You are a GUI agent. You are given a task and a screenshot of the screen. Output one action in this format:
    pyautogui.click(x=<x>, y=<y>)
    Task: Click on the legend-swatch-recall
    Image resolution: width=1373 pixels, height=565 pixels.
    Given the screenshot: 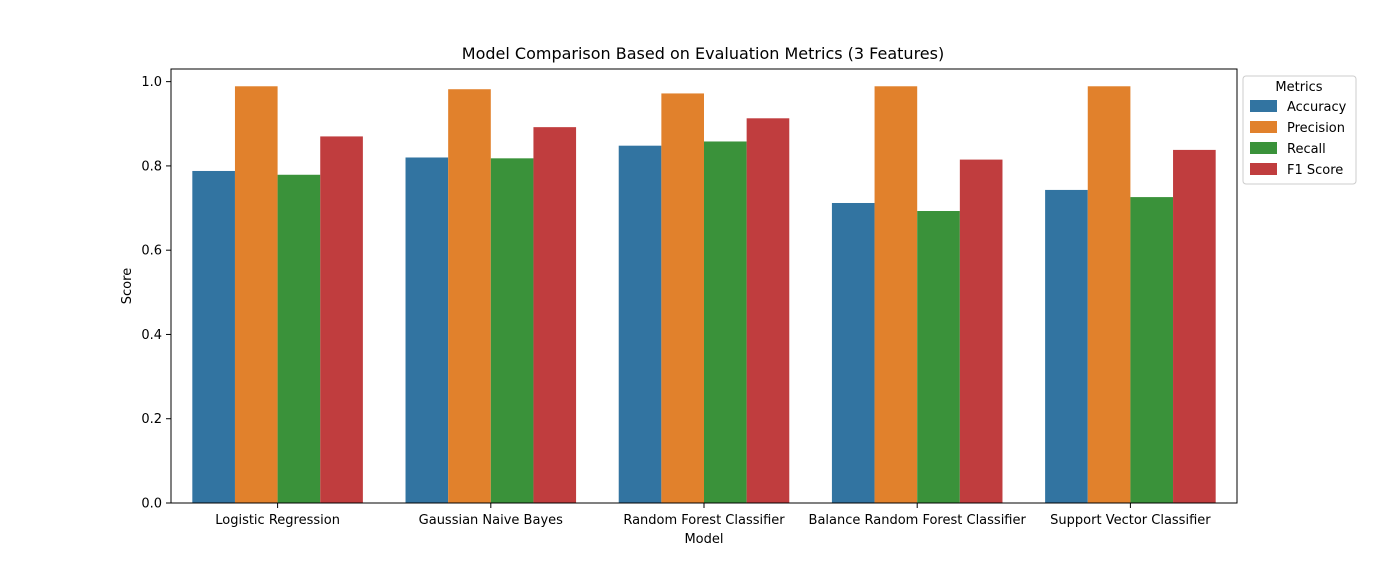 What is the action you would take?
    pyautogui.click(x=1263, y=148)
    